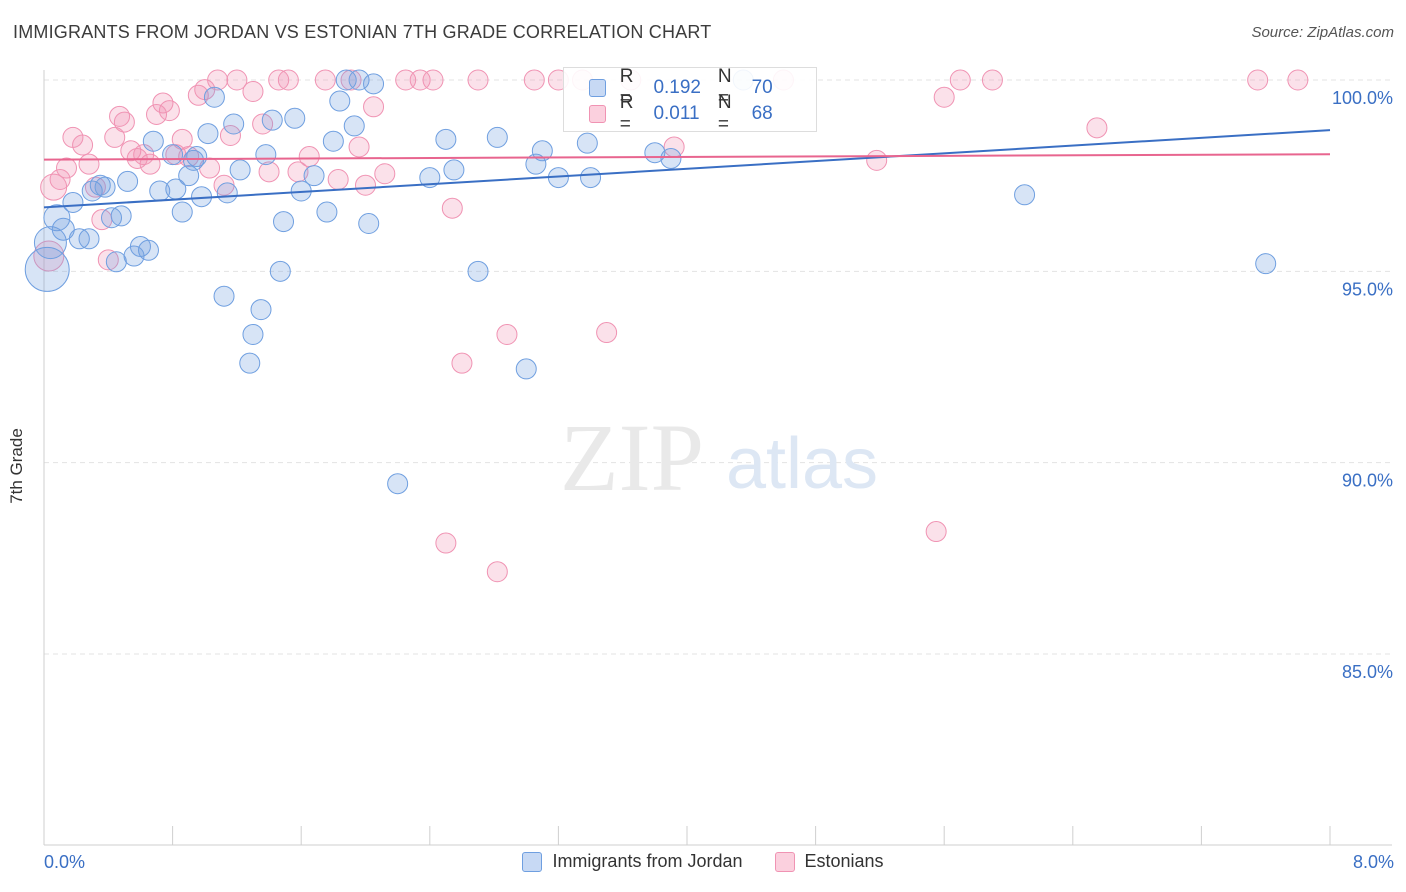 The height and width of the screenshot is (892, 1406). What do you see at coordinates (702, 87) in the screenshot?
I see `stats-row-jordan: R = 0.192 N = 70` at bounding box center [702, 87].